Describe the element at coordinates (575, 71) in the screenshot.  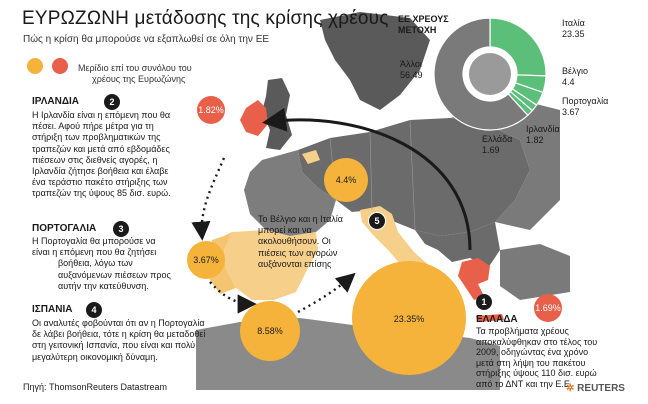
I see `donut-belgium-name: Βέλγιο` at that location.